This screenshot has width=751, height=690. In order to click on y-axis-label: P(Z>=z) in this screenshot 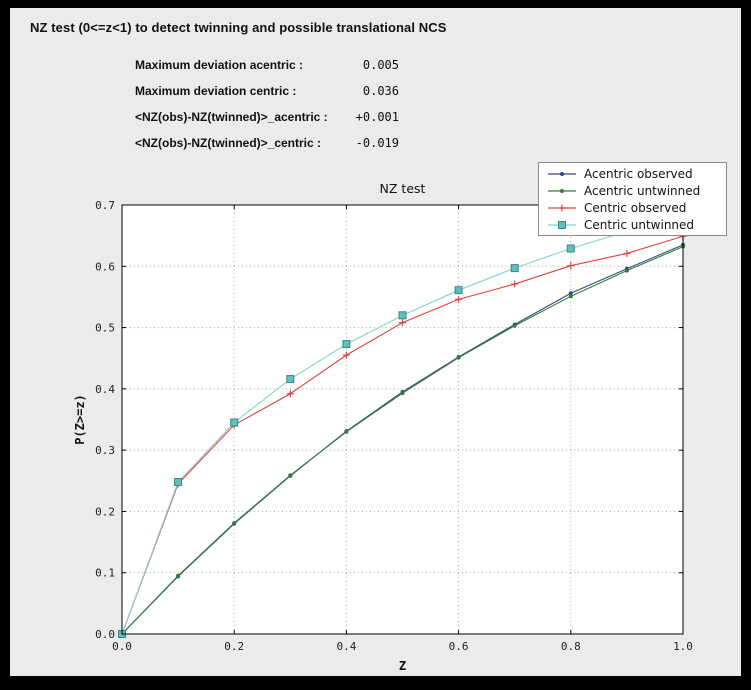, I will do `click(80, 419)`.